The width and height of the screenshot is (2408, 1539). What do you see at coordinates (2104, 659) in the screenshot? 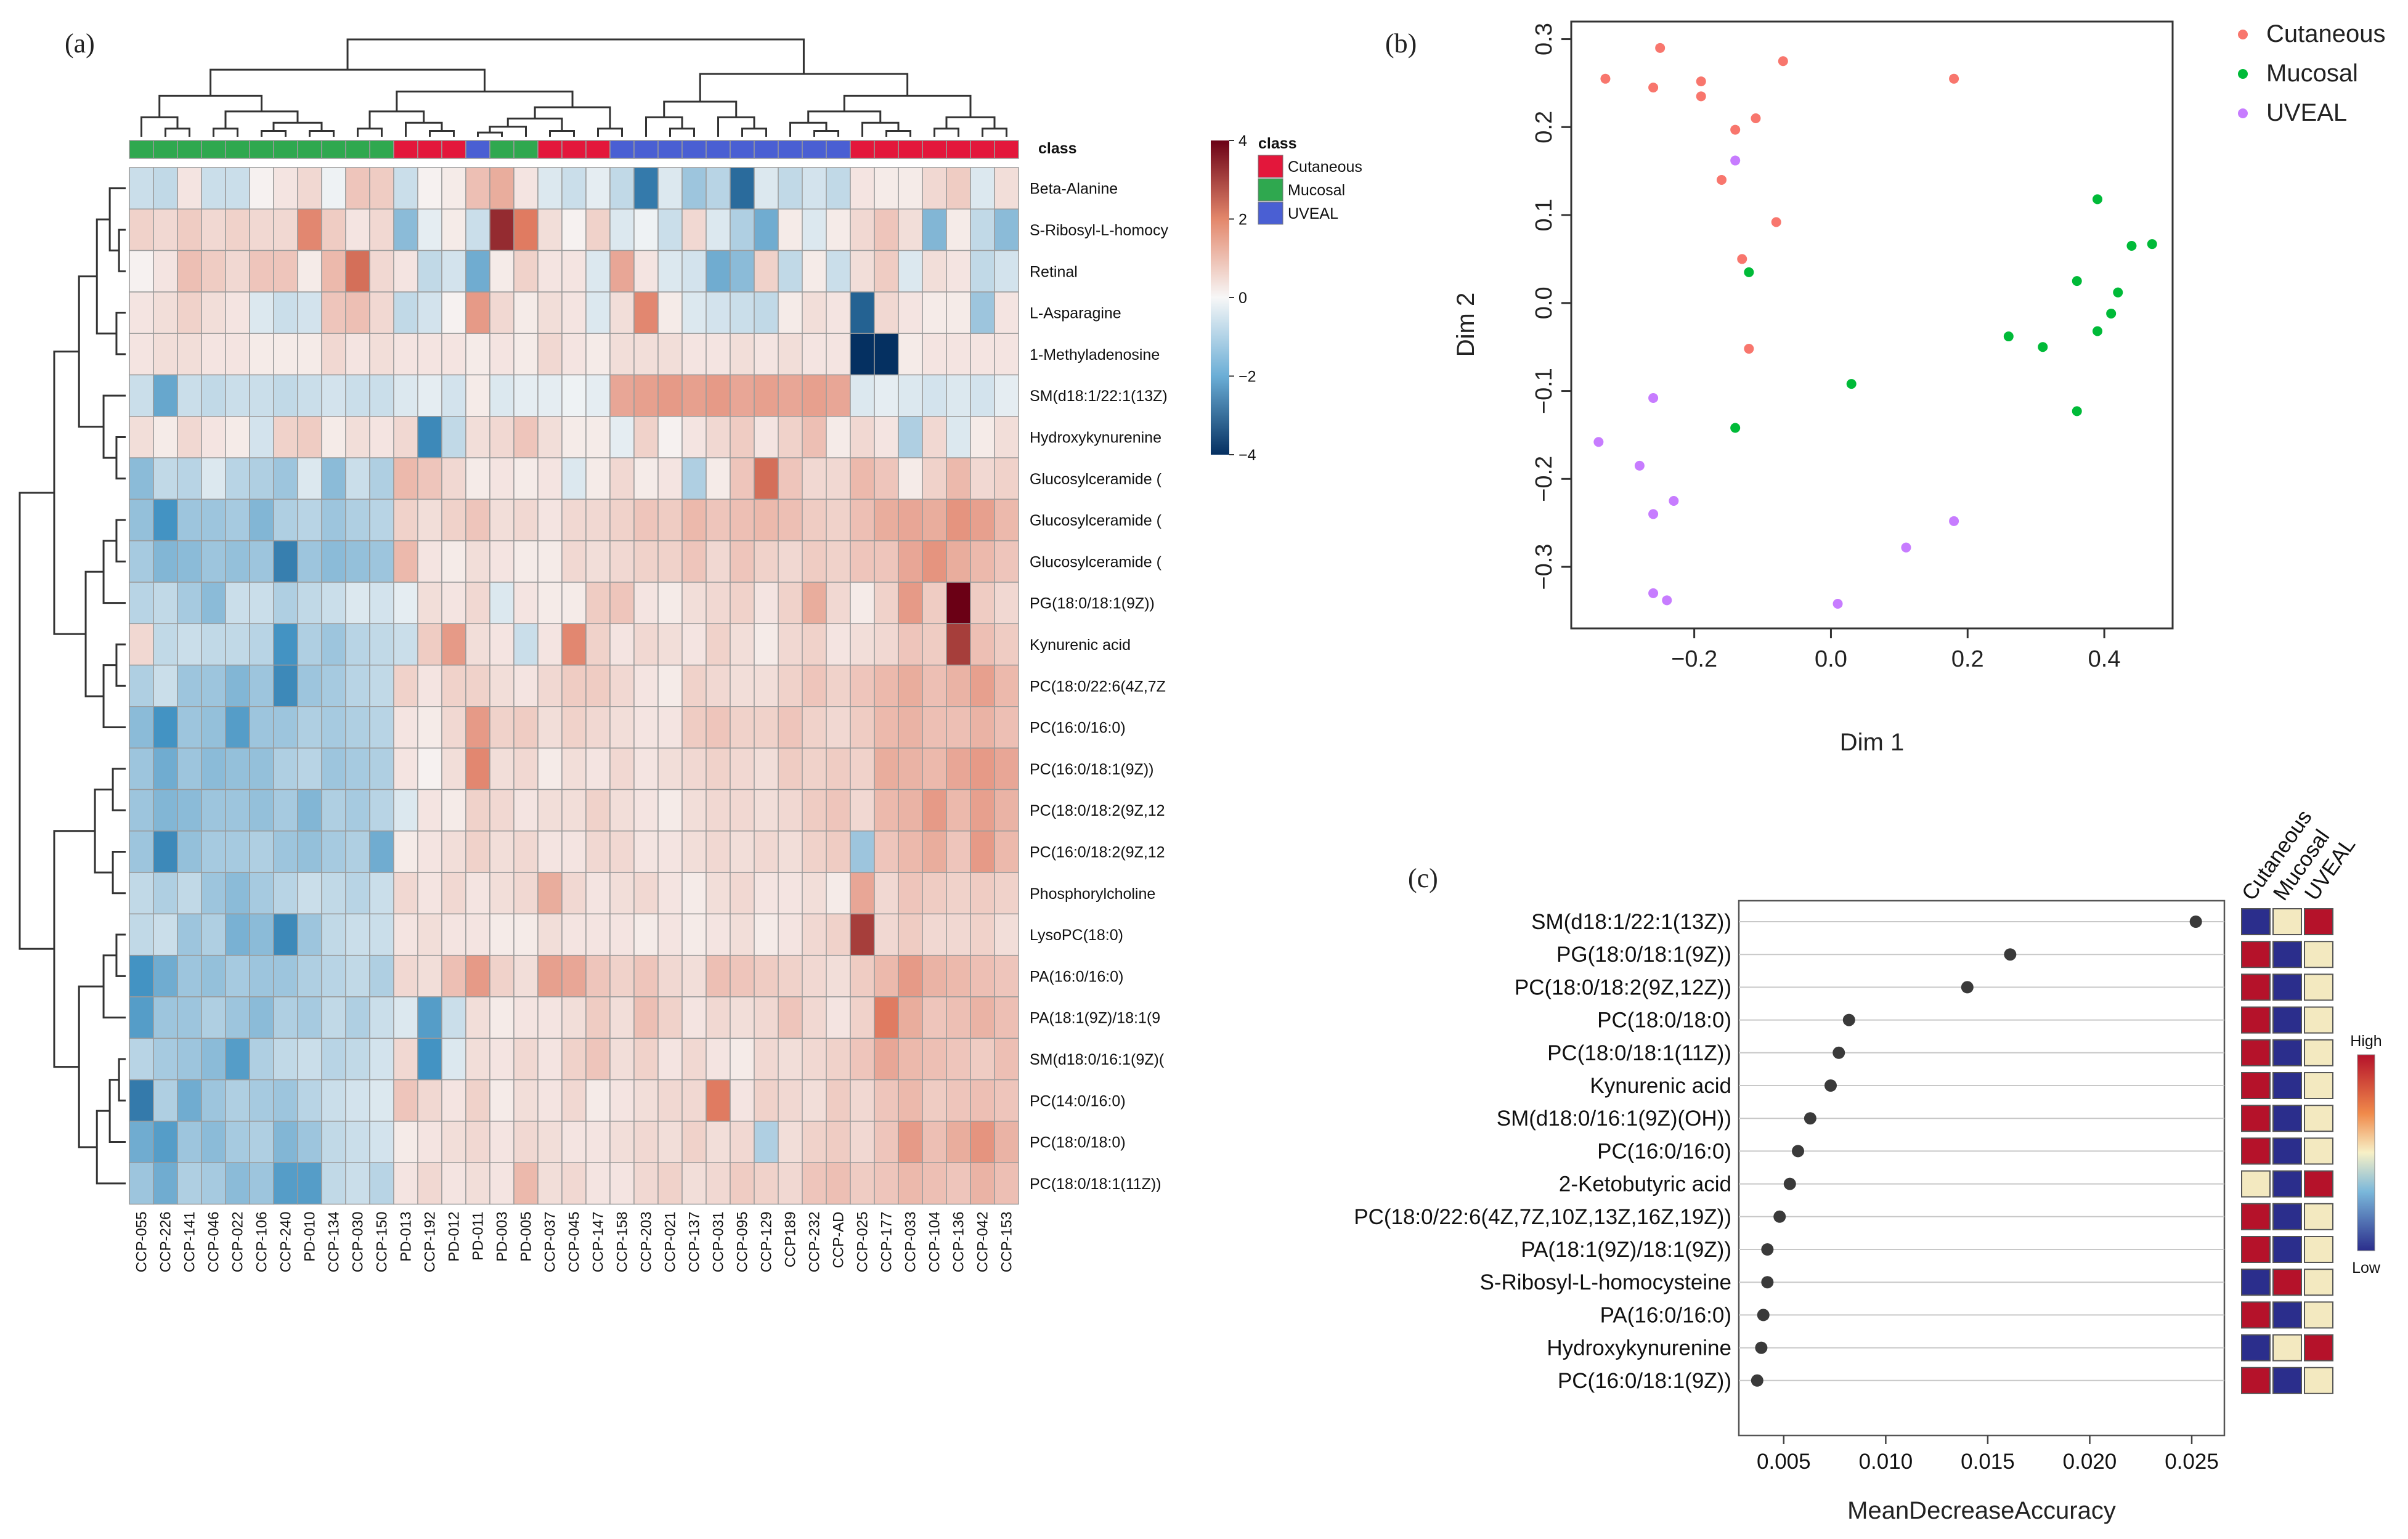
I see `scatter-x-tick-label: 0.4` at bounding box center [2104, 659].